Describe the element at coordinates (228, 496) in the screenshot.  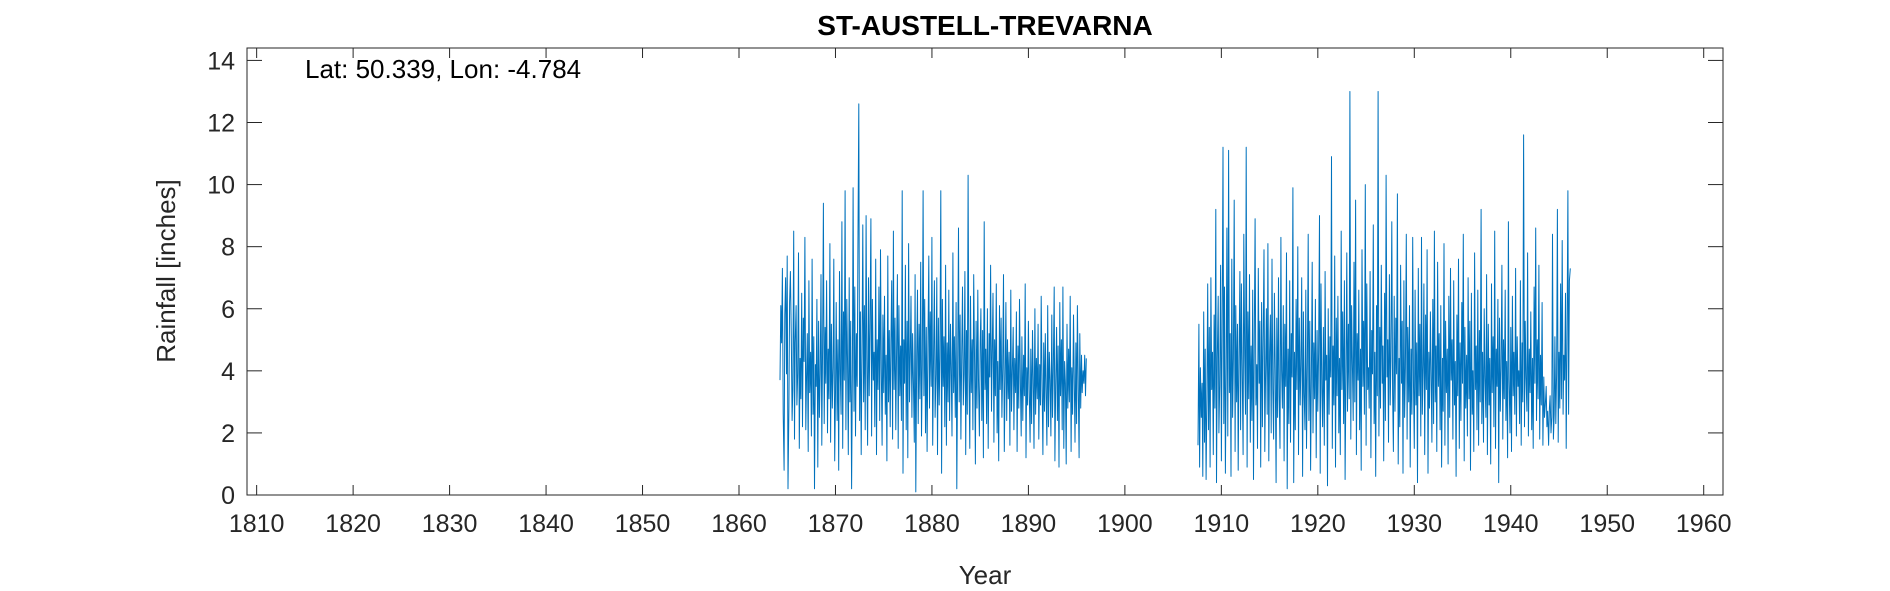
I see `y-tick-label: 0` at that location.